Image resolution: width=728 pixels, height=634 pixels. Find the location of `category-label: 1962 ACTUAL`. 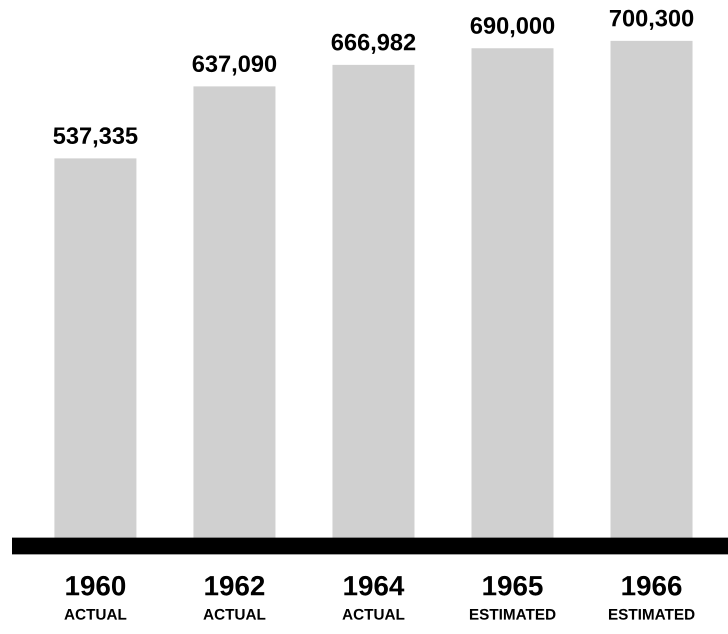

category-label: 1962 ACTUAL is located at coordinates (234, 598).